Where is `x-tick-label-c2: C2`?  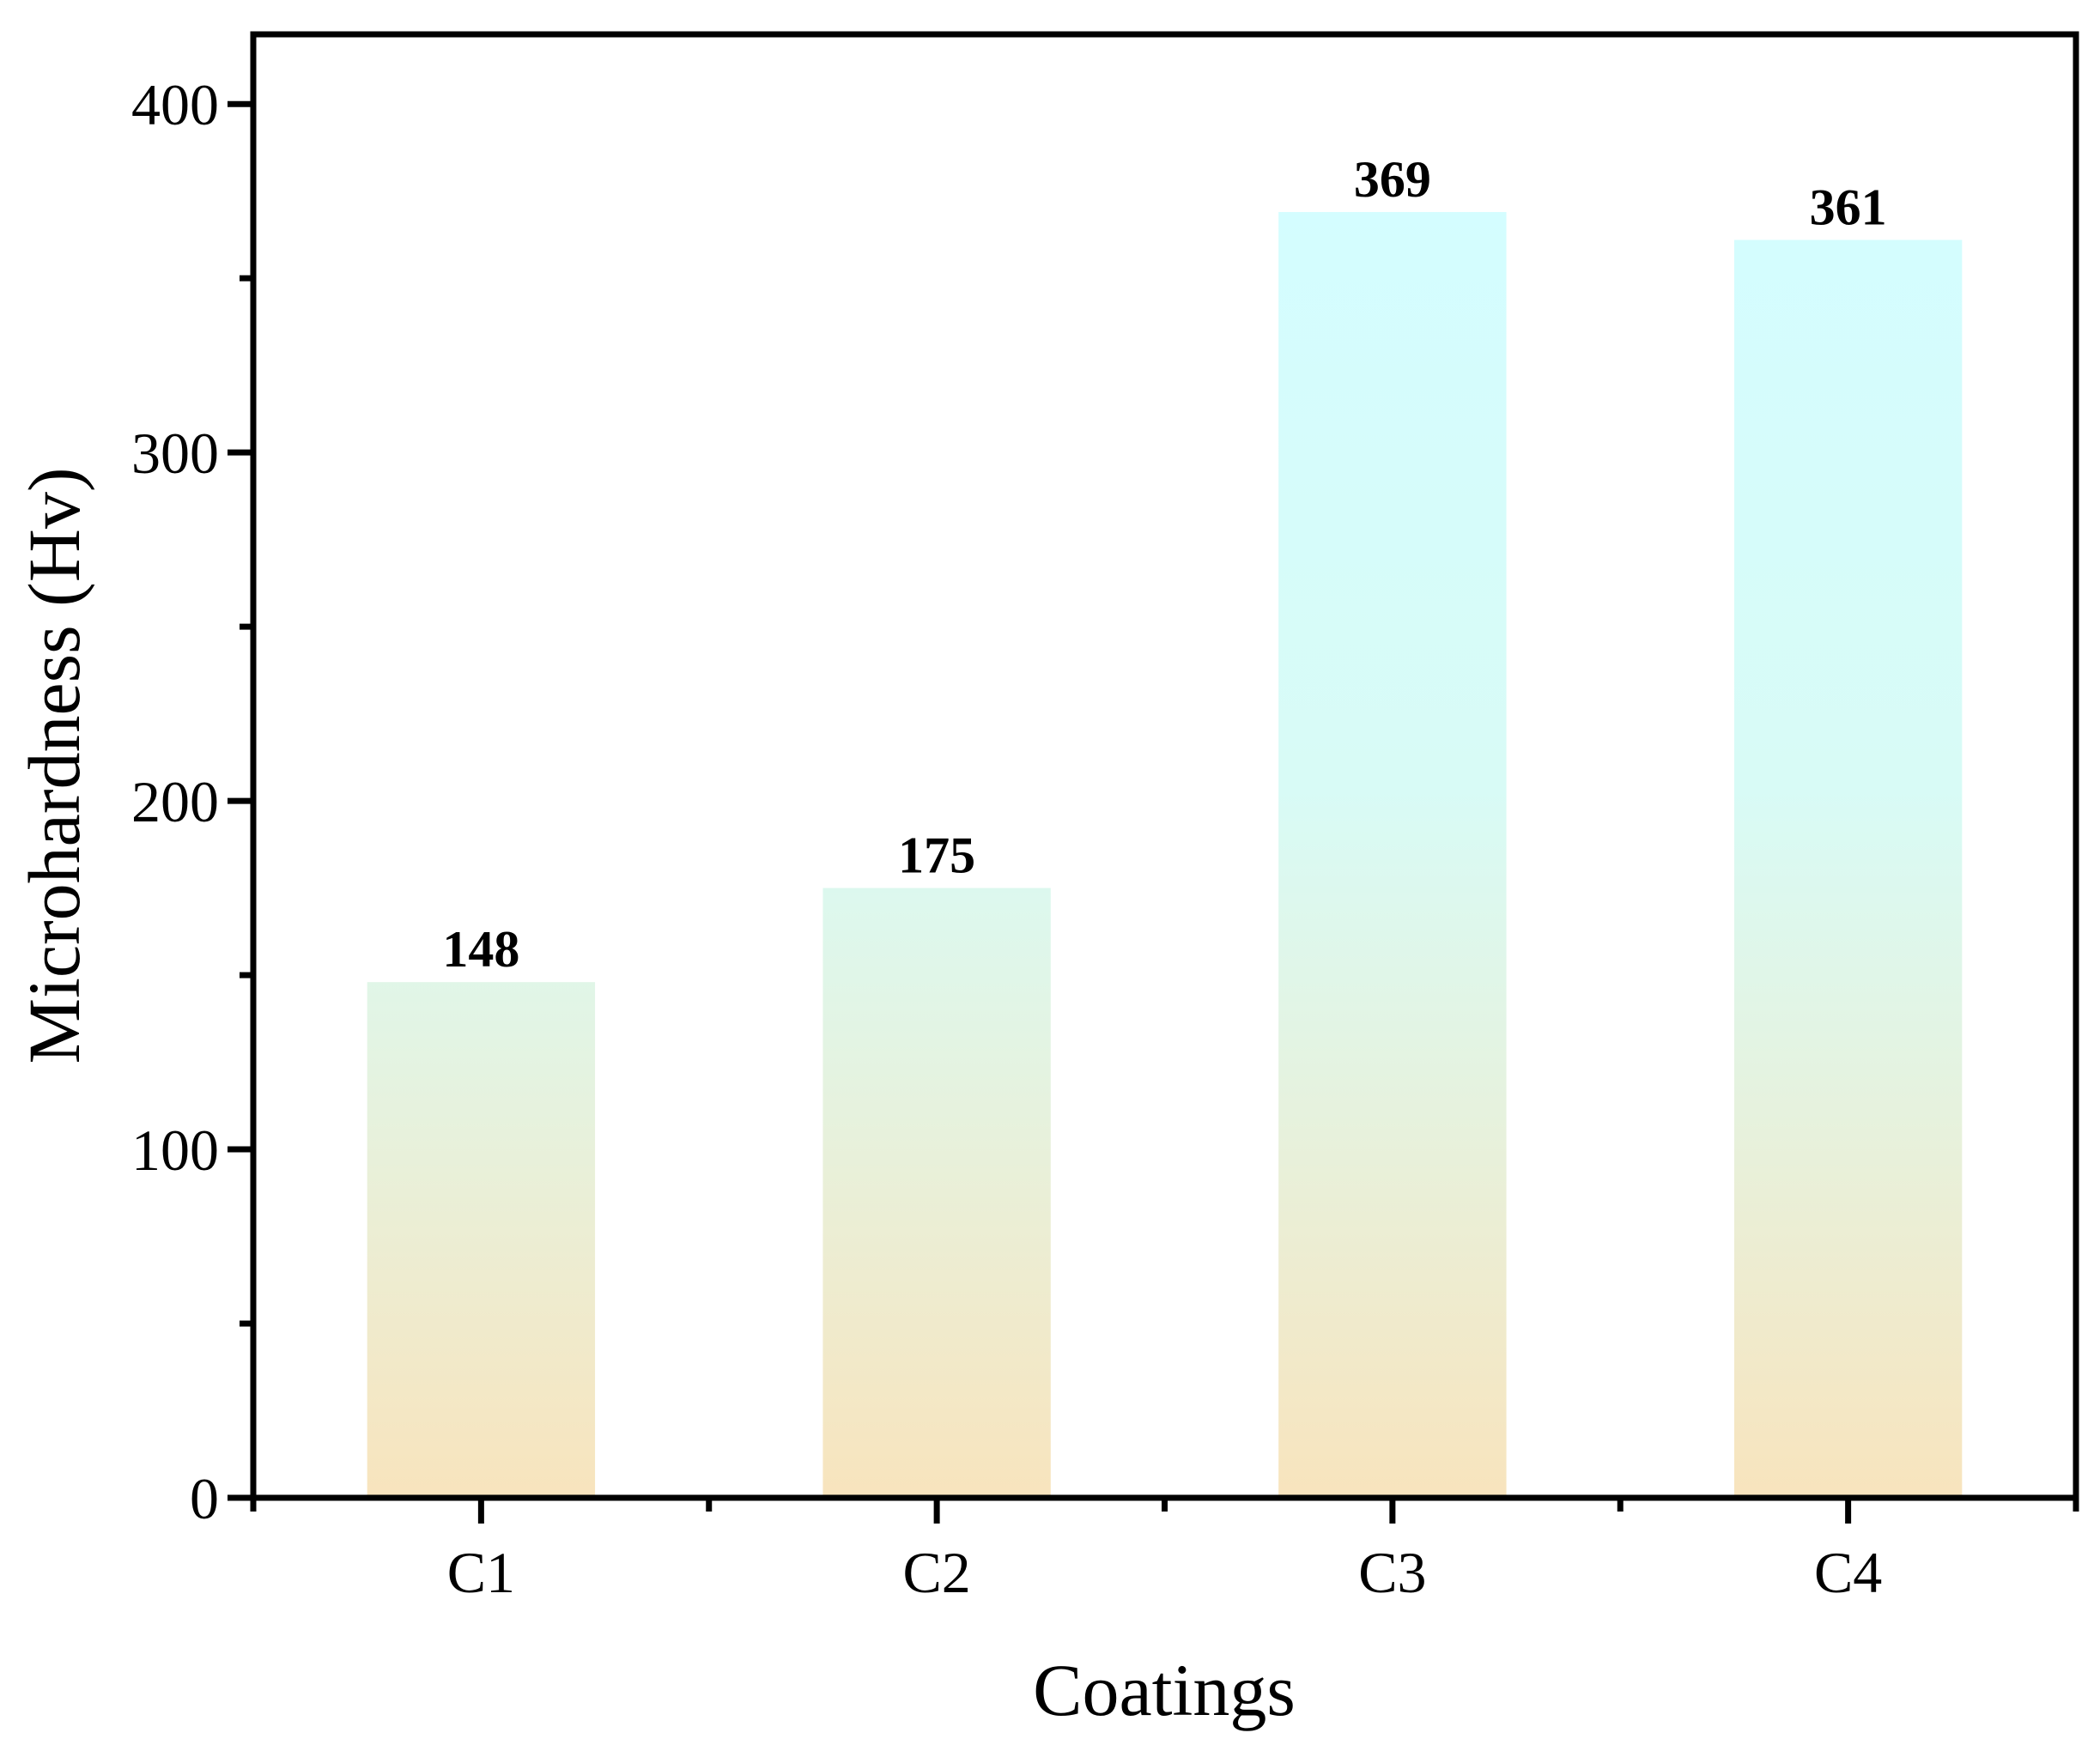 x-tick-label-c2: C2 is located at coordinates (936, 1572).